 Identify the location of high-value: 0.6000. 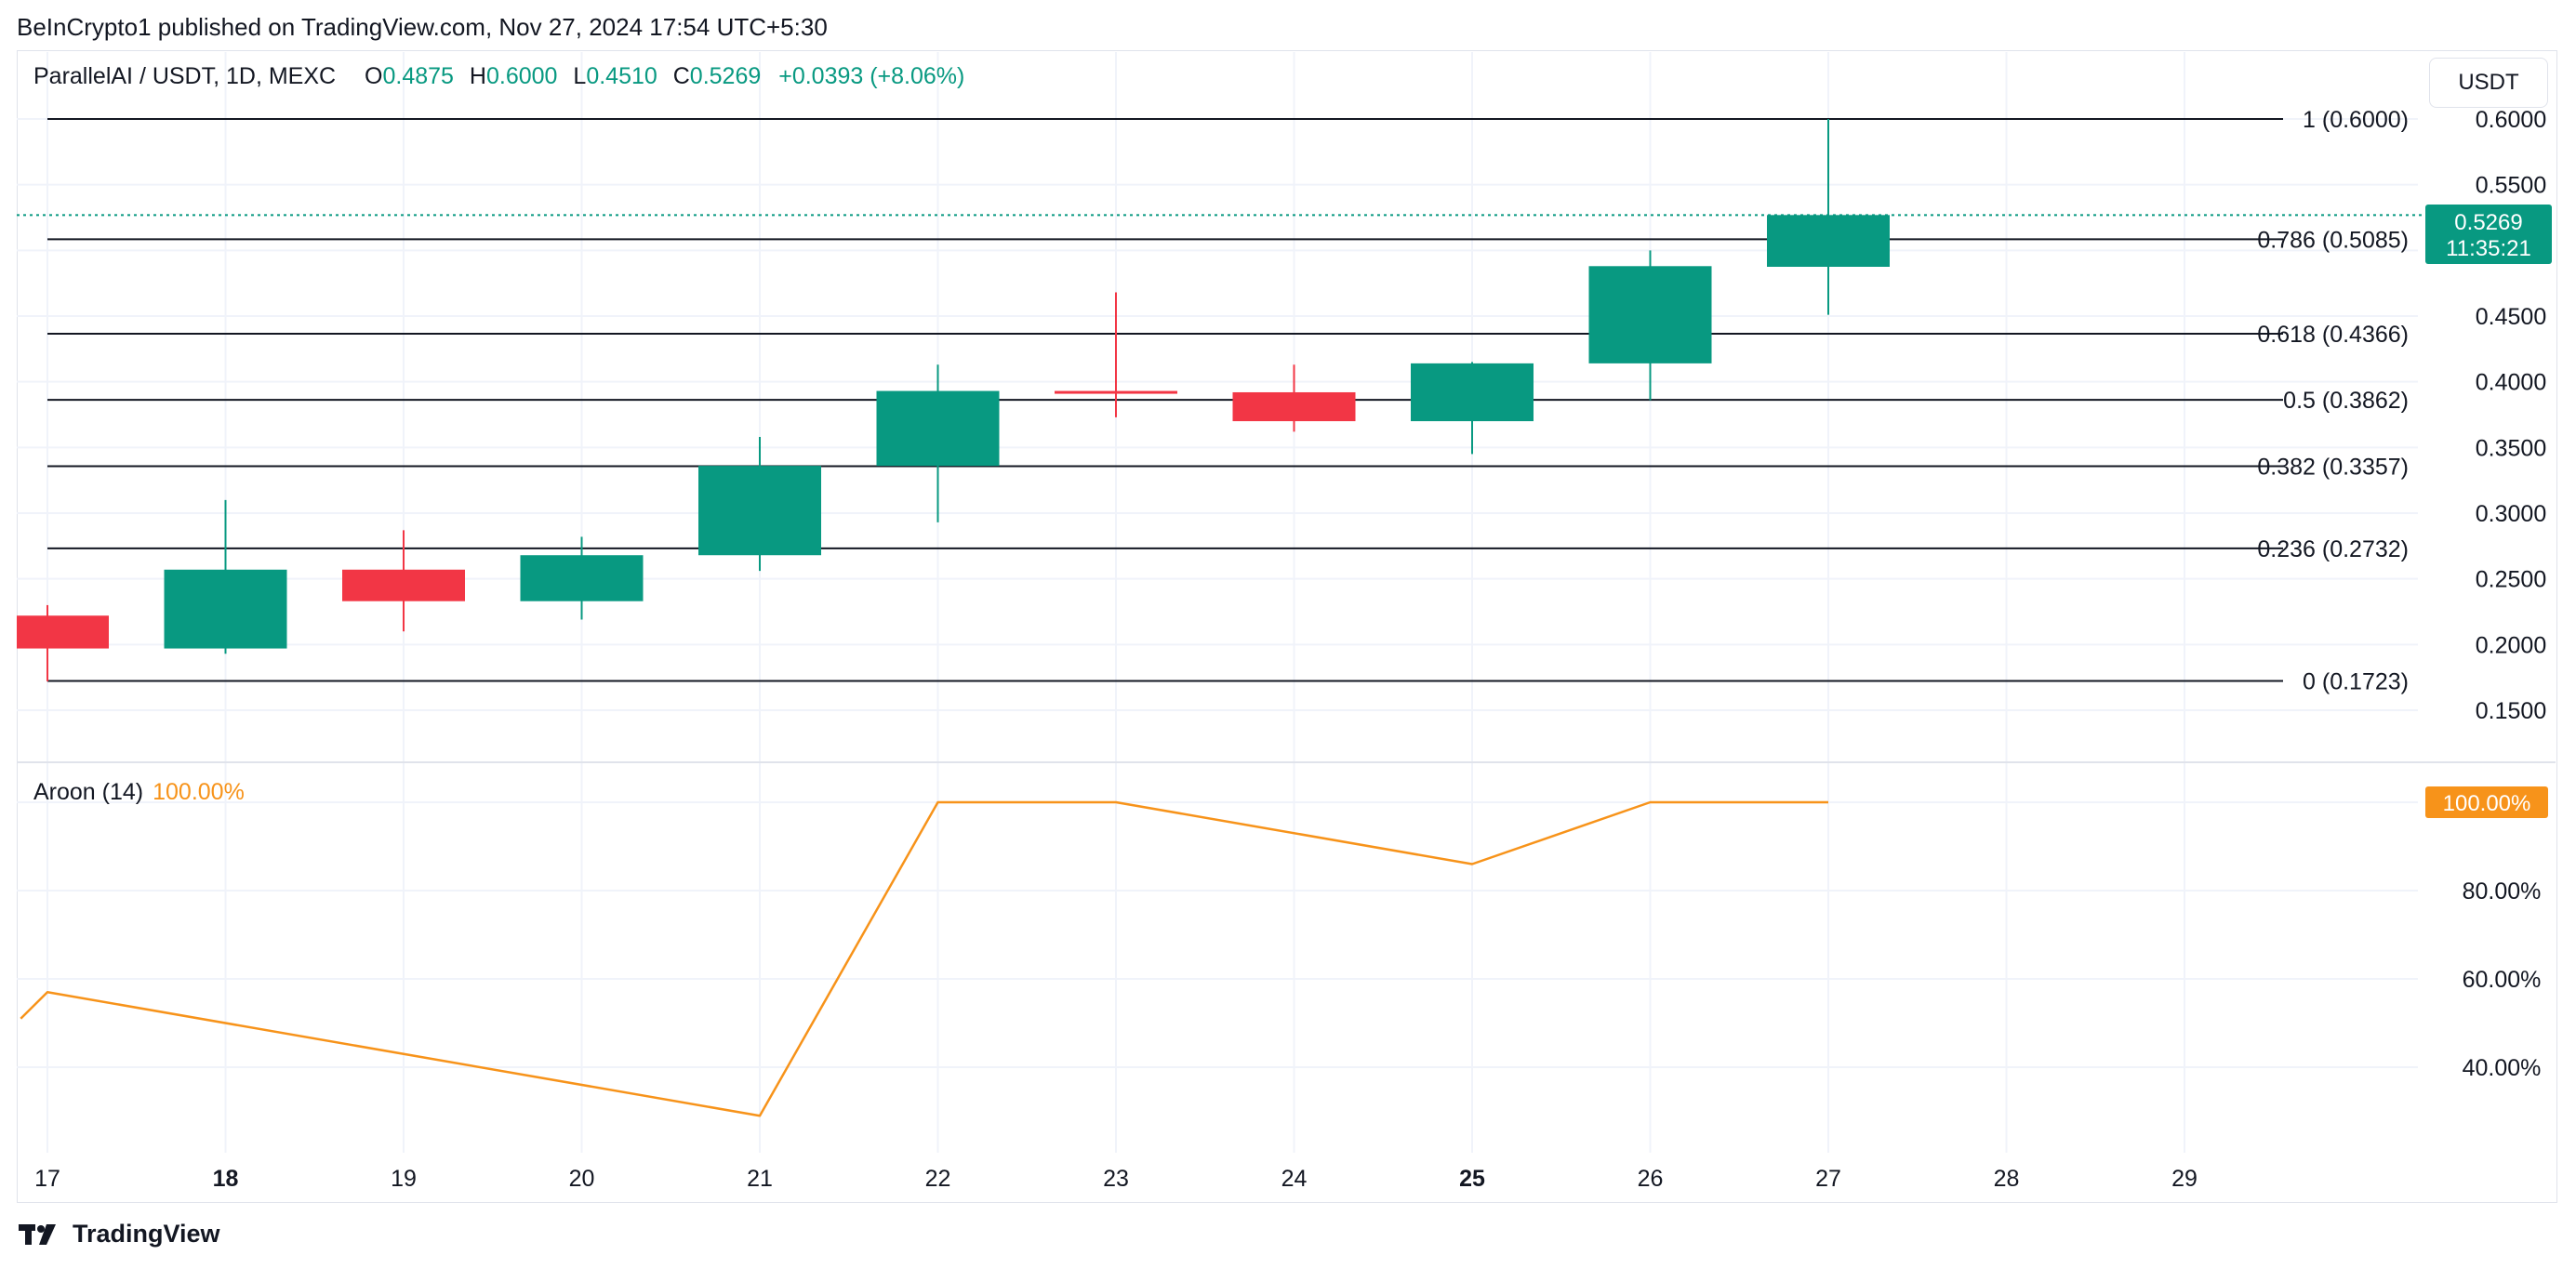
(521, 76).